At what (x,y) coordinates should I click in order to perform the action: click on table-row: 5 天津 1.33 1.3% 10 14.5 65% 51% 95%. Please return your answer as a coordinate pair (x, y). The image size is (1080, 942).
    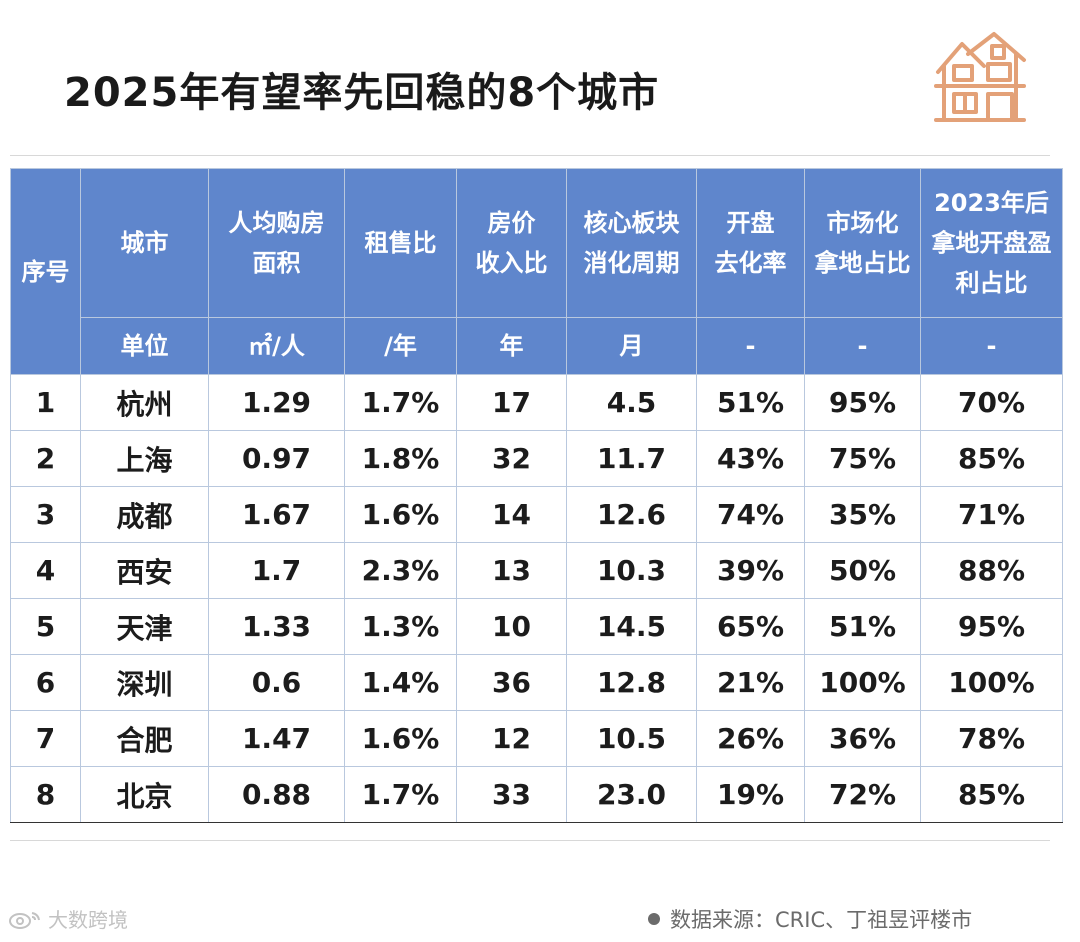
    Looking at the image, I should click on (536, 626).